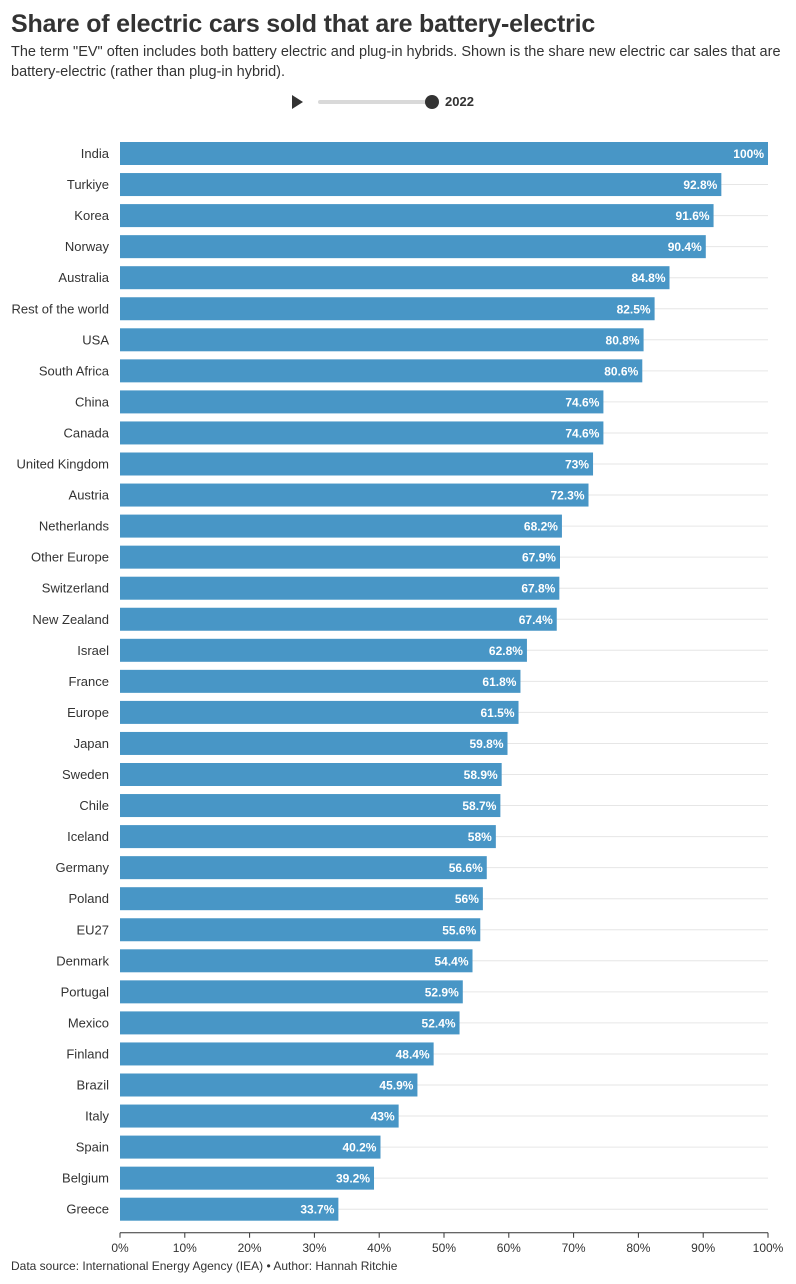  Describe the element at coordinates (417, 216) in the screenshot. I see `bar-korea` at that location.